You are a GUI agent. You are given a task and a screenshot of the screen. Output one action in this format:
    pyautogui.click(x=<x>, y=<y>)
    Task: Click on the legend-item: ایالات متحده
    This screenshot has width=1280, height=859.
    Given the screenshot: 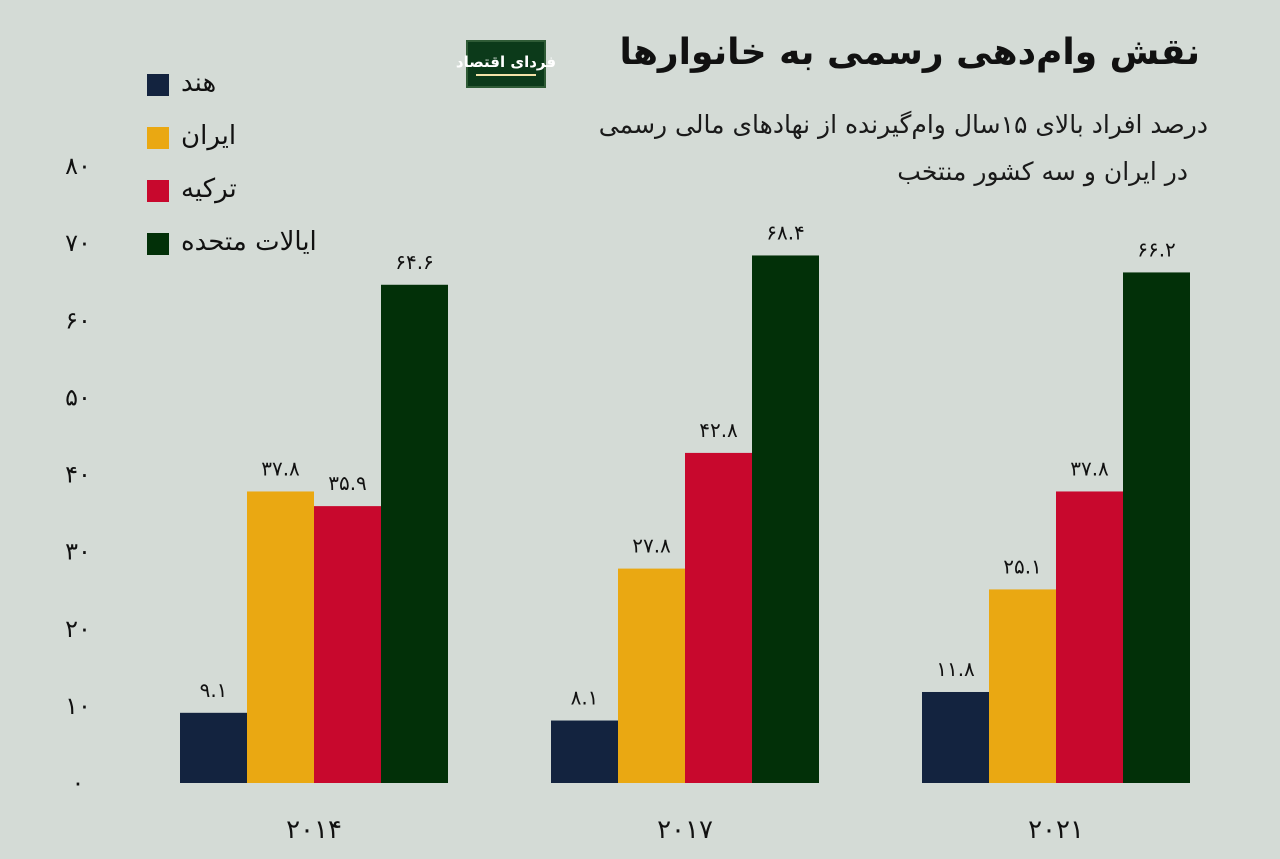 What is the action you would take?
    pyautogui.click(x=277, y=245)
    